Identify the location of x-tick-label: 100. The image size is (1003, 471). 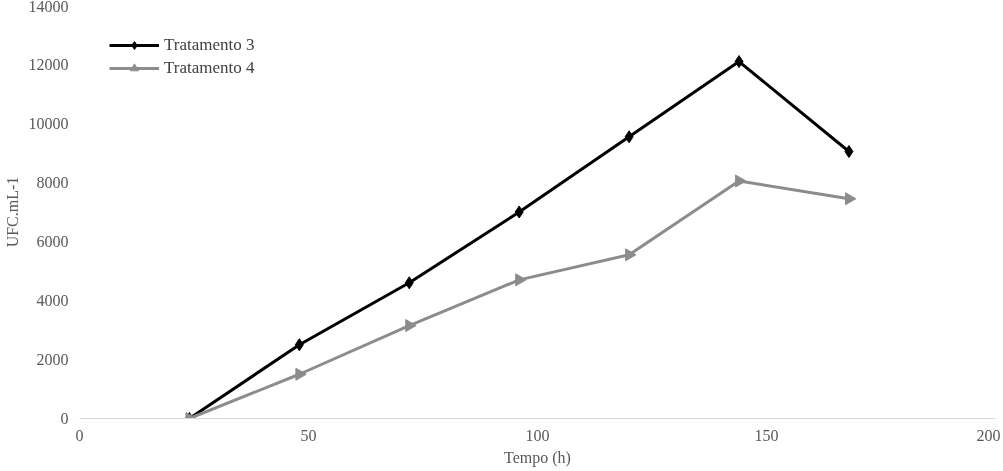
(537, 435).